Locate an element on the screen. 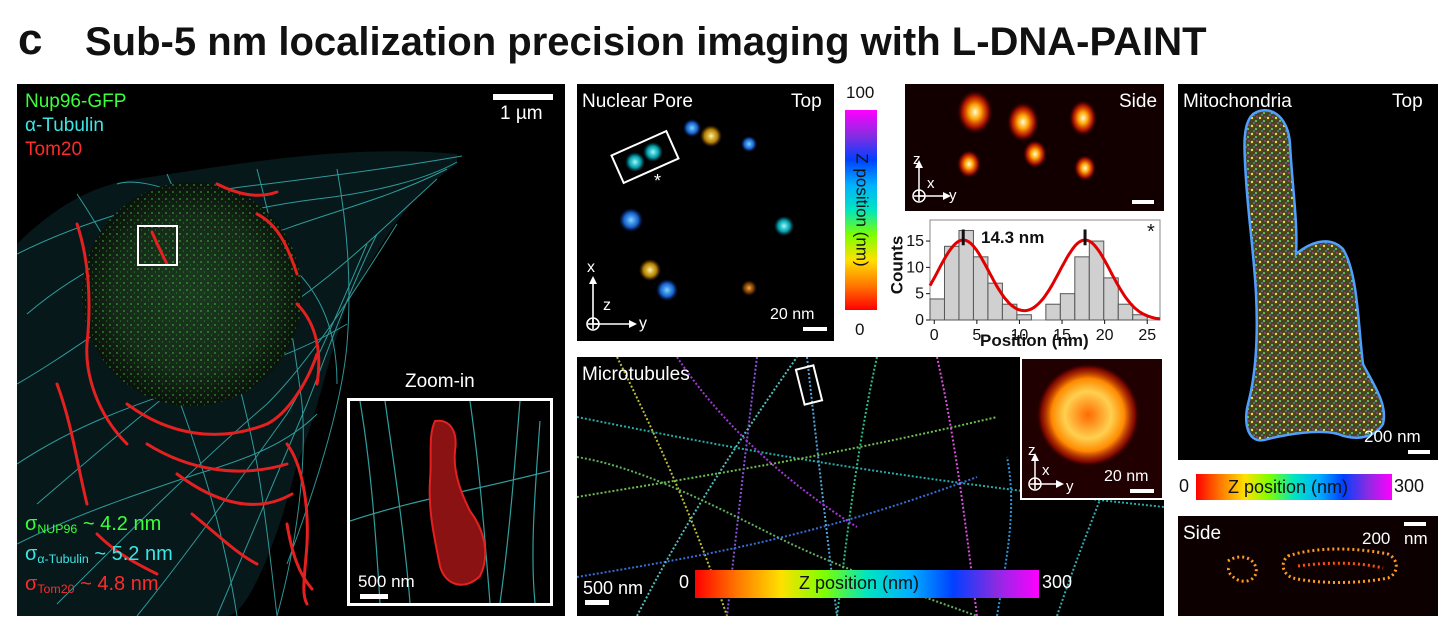 The image size is (1456, 635). histogram-xtick-label: 15 is located at coordinates (1062, 335).